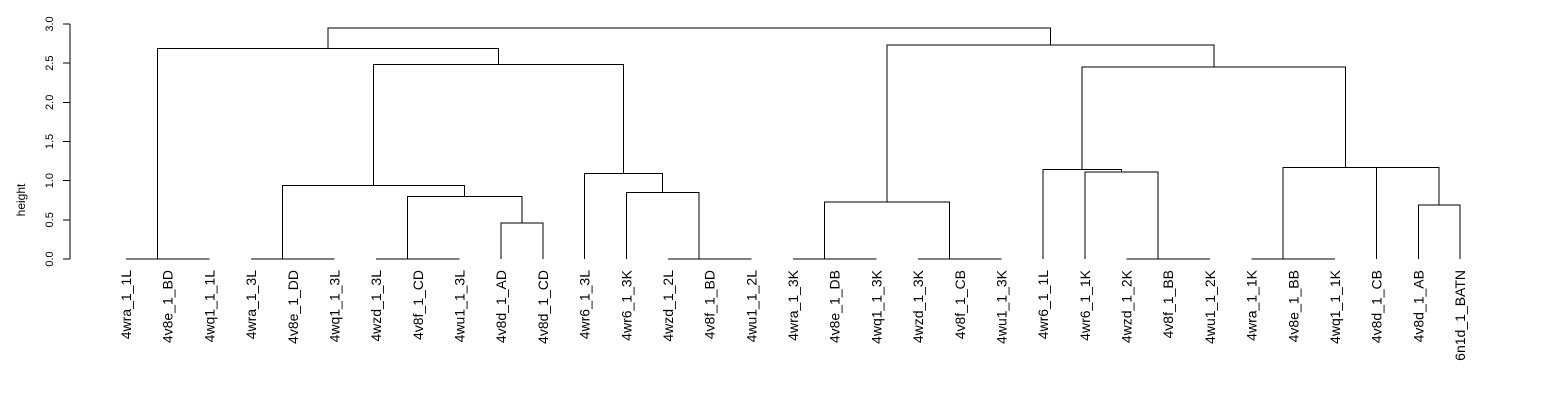  I want to click on leaf-label: 4wu1_1_3K, so click(1001, 306).